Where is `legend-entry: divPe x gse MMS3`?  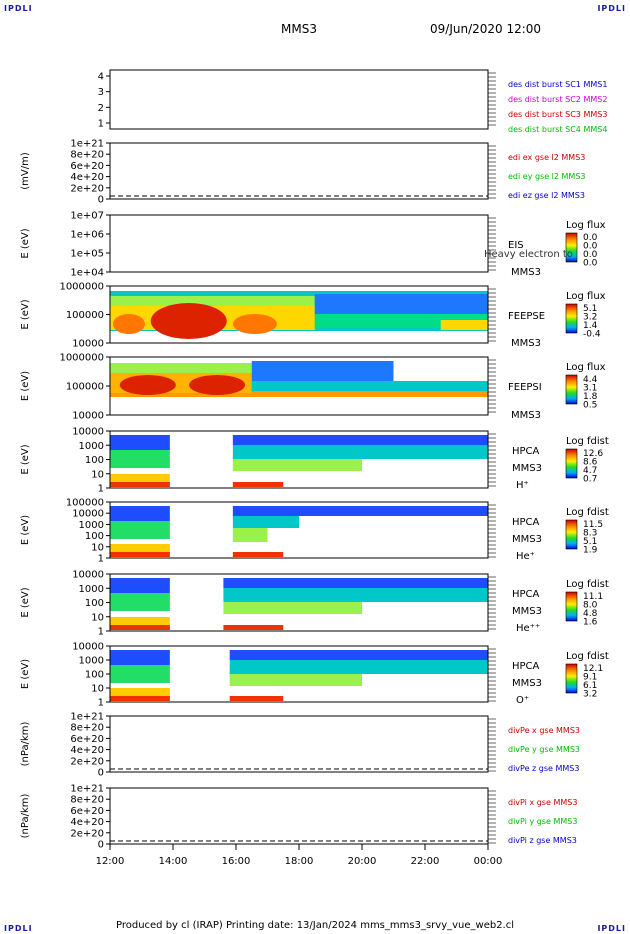
legend-entry: divPe x gse MMS3 is located at coordinates (544, 730).